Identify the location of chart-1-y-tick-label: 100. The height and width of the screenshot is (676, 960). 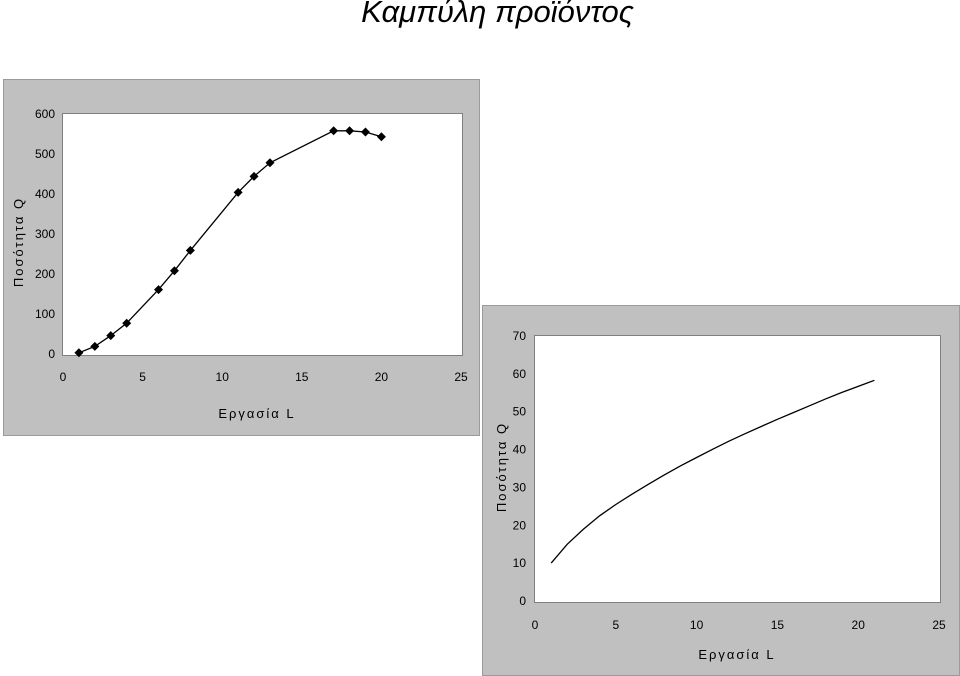
(45, 314).